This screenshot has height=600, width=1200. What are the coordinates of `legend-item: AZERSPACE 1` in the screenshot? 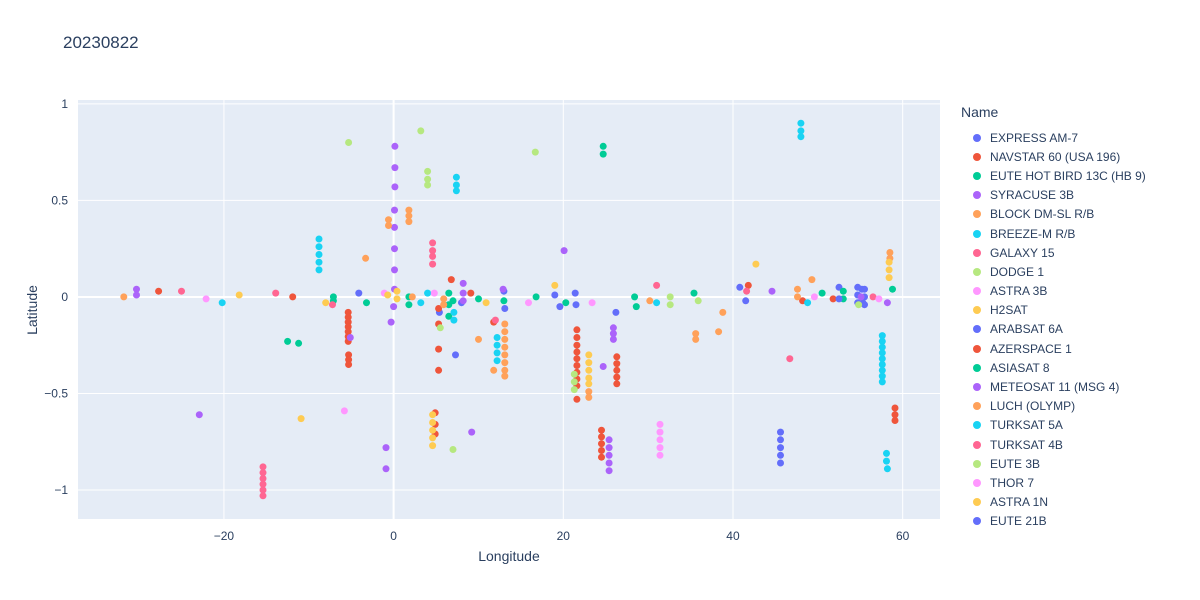 It's located at (1076, 348).